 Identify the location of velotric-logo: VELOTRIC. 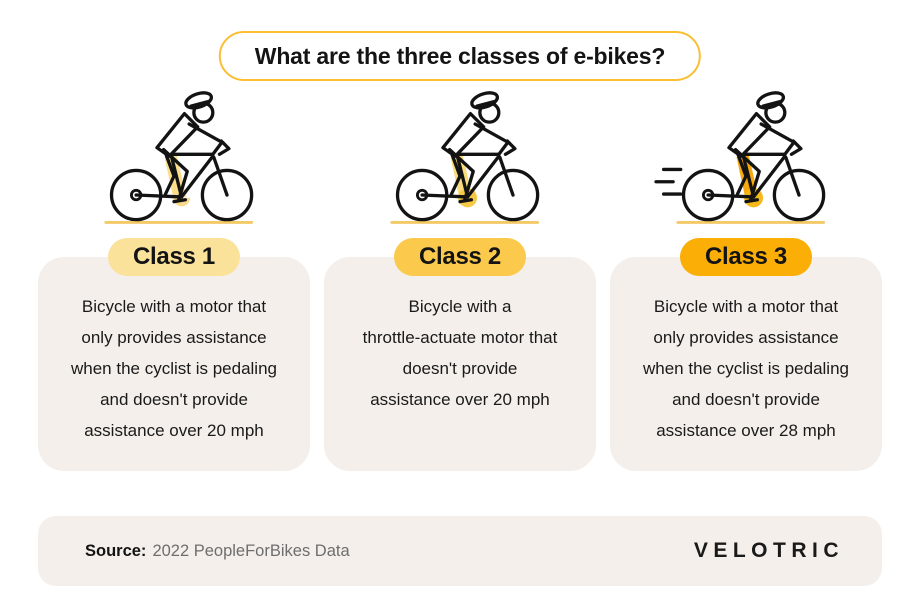
(768, 550).